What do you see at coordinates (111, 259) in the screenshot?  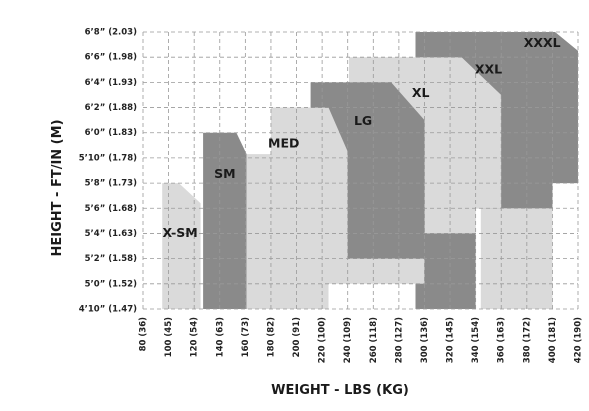 I see `y-tick-label: 5’2” (1.58)` at bounding box center [111, 259].